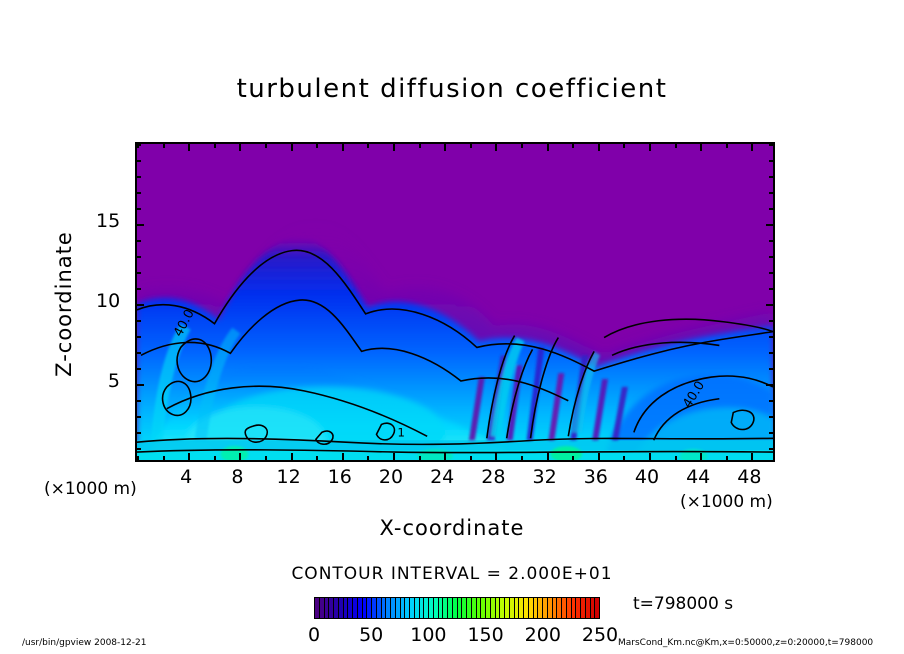 This screenshot has width=904, height=654. Describe the element at coordinates (698, 477) in the screenshot. I see `x-tick-label: 44` at that location.